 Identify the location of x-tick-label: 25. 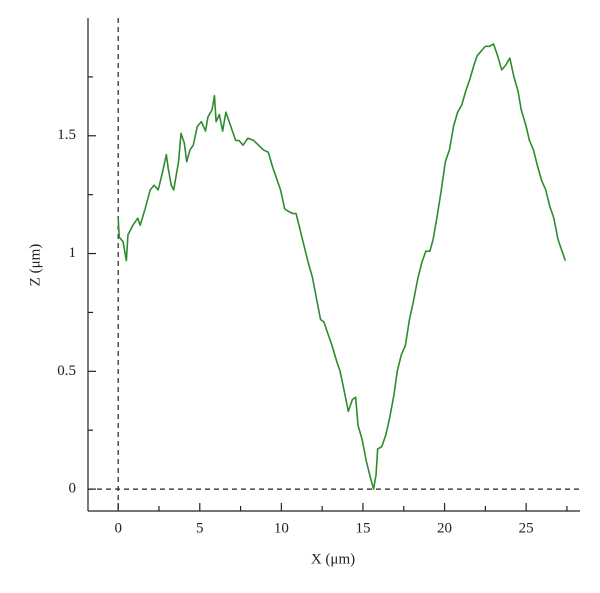
(526, 528).